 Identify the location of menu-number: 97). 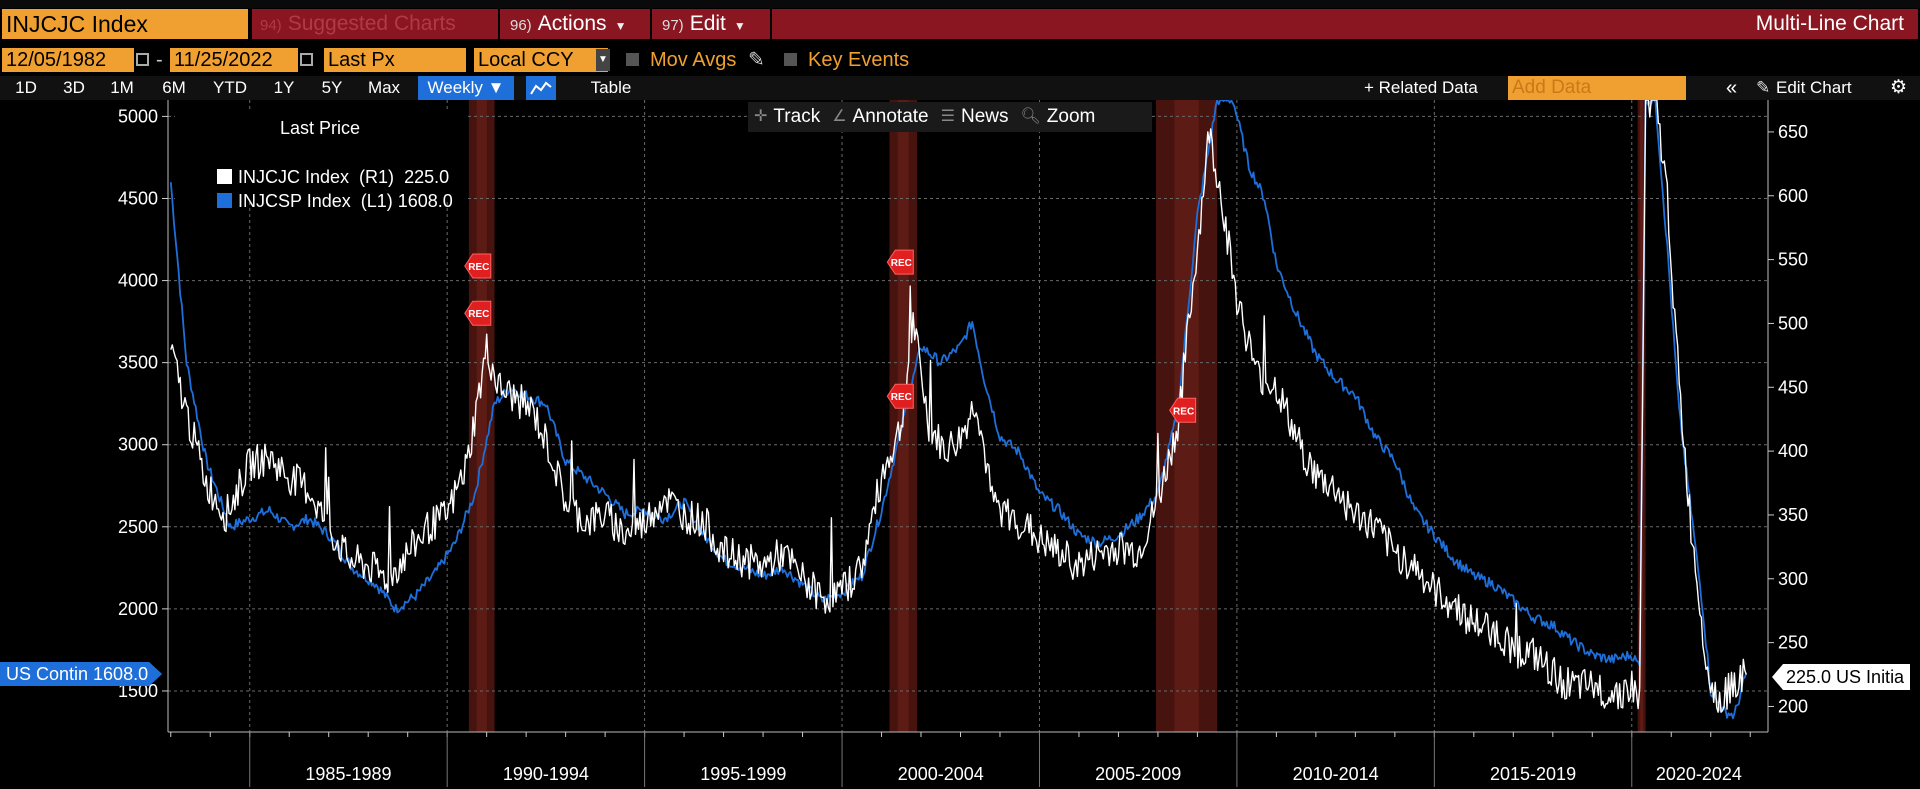
(673, 25).